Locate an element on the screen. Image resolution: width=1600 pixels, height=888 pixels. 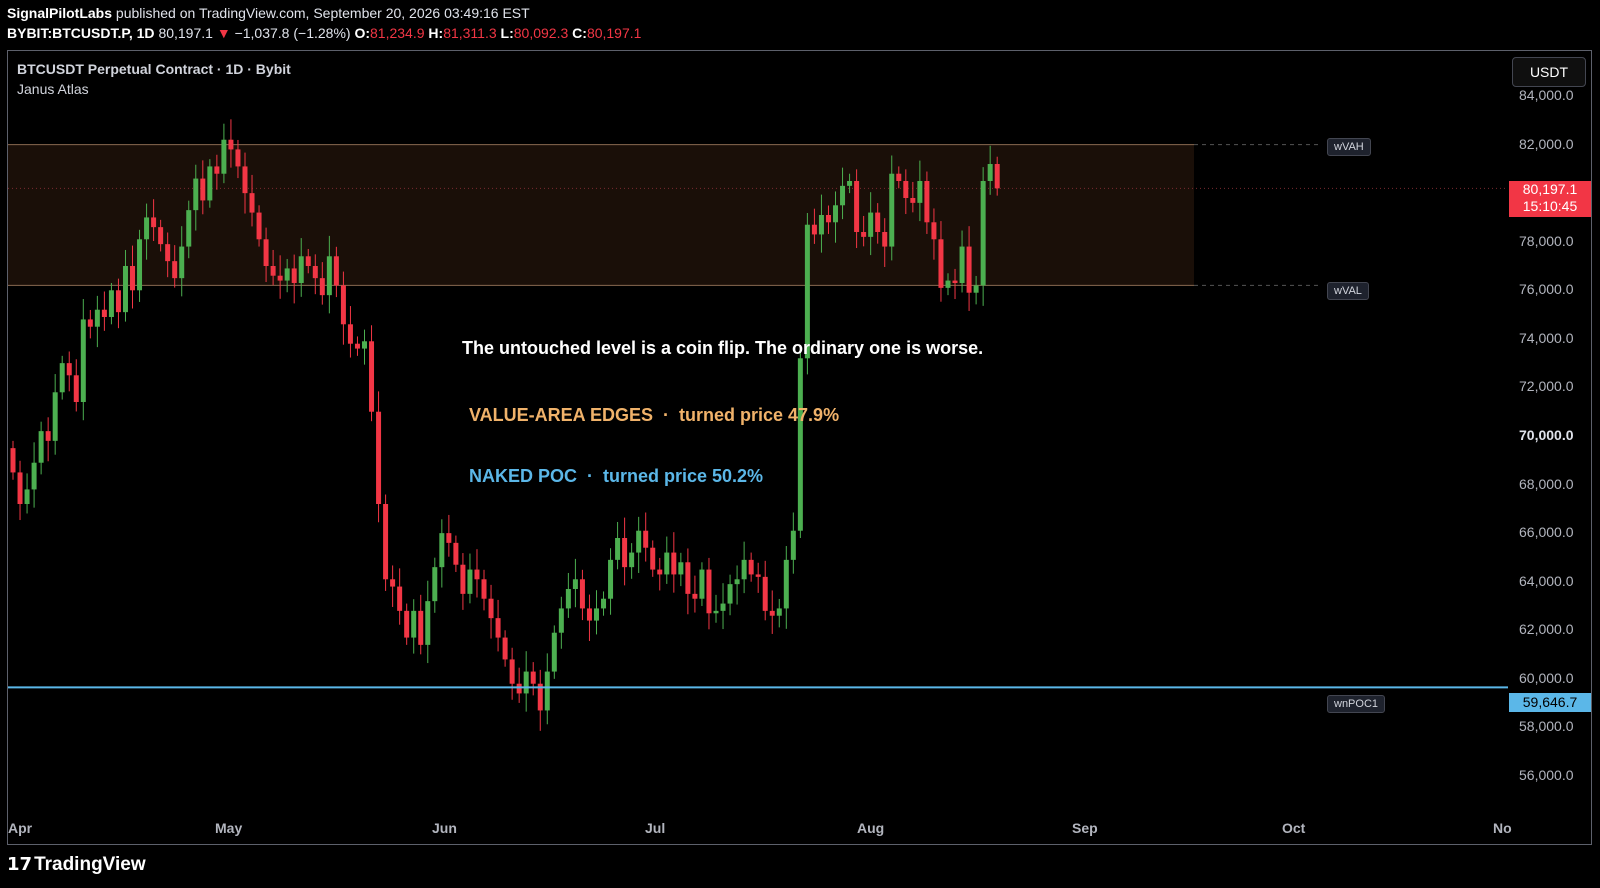
value-area-band is located at coordinates (601, 215).